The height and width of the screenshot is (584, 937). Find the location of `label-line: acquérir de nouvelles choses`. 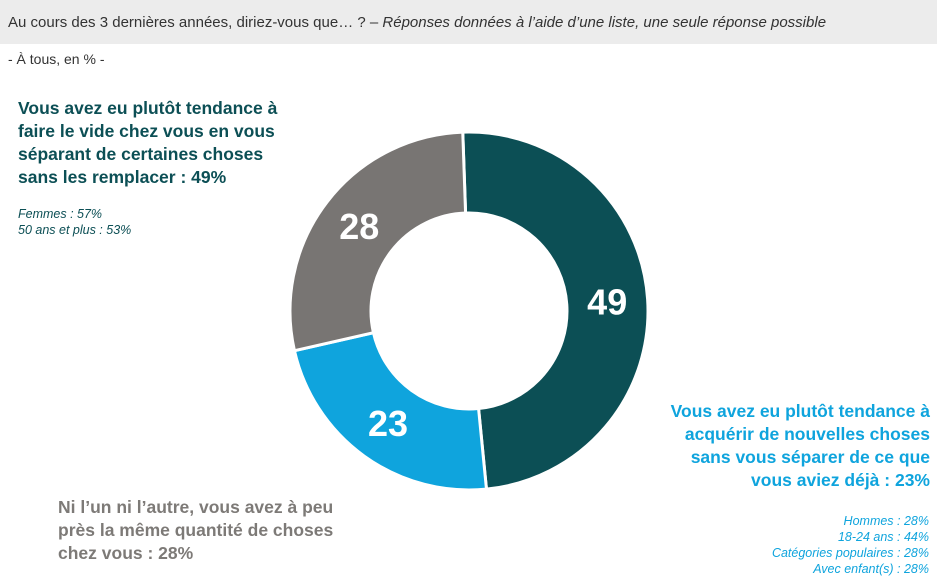

label-line: acquérir de nouvelles choses is located at coordinates (807, 434).